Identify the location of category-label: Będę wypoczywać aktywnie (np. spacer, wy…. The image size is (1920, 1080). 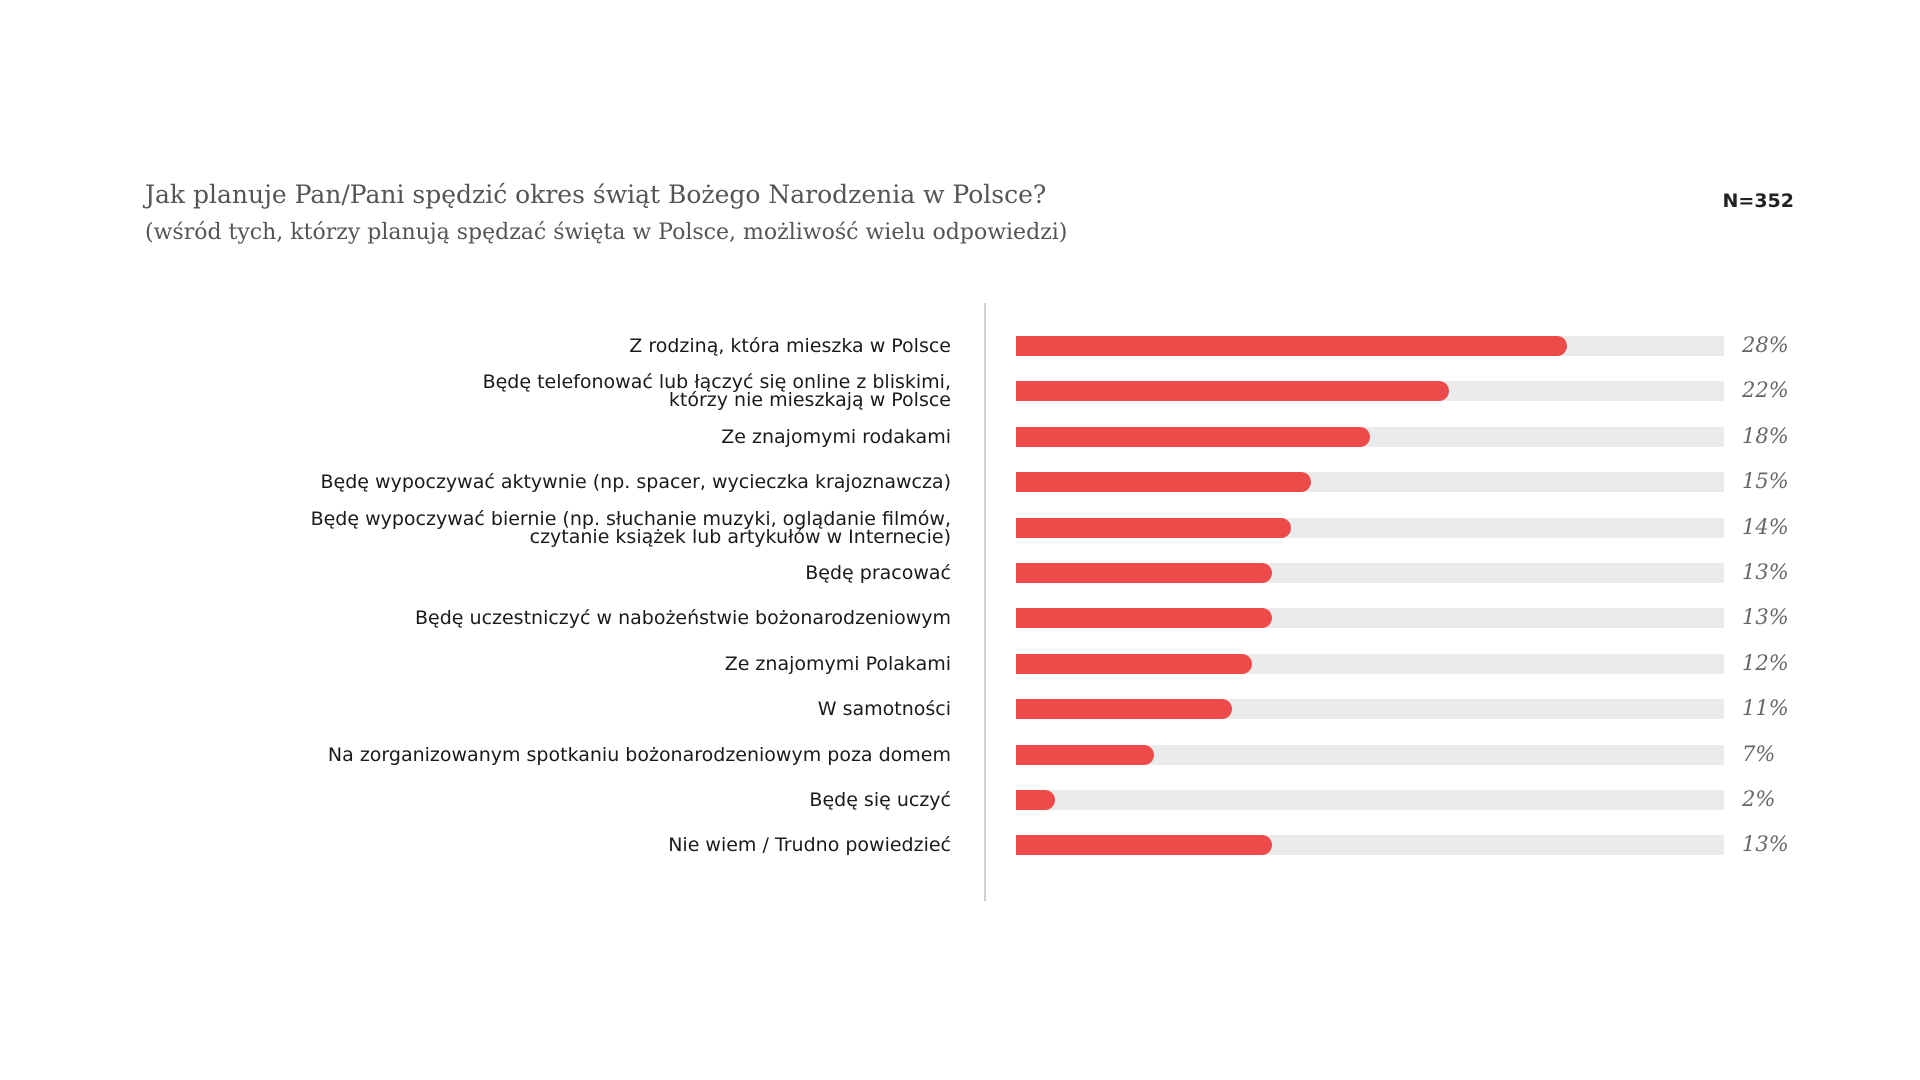
(635, 482).